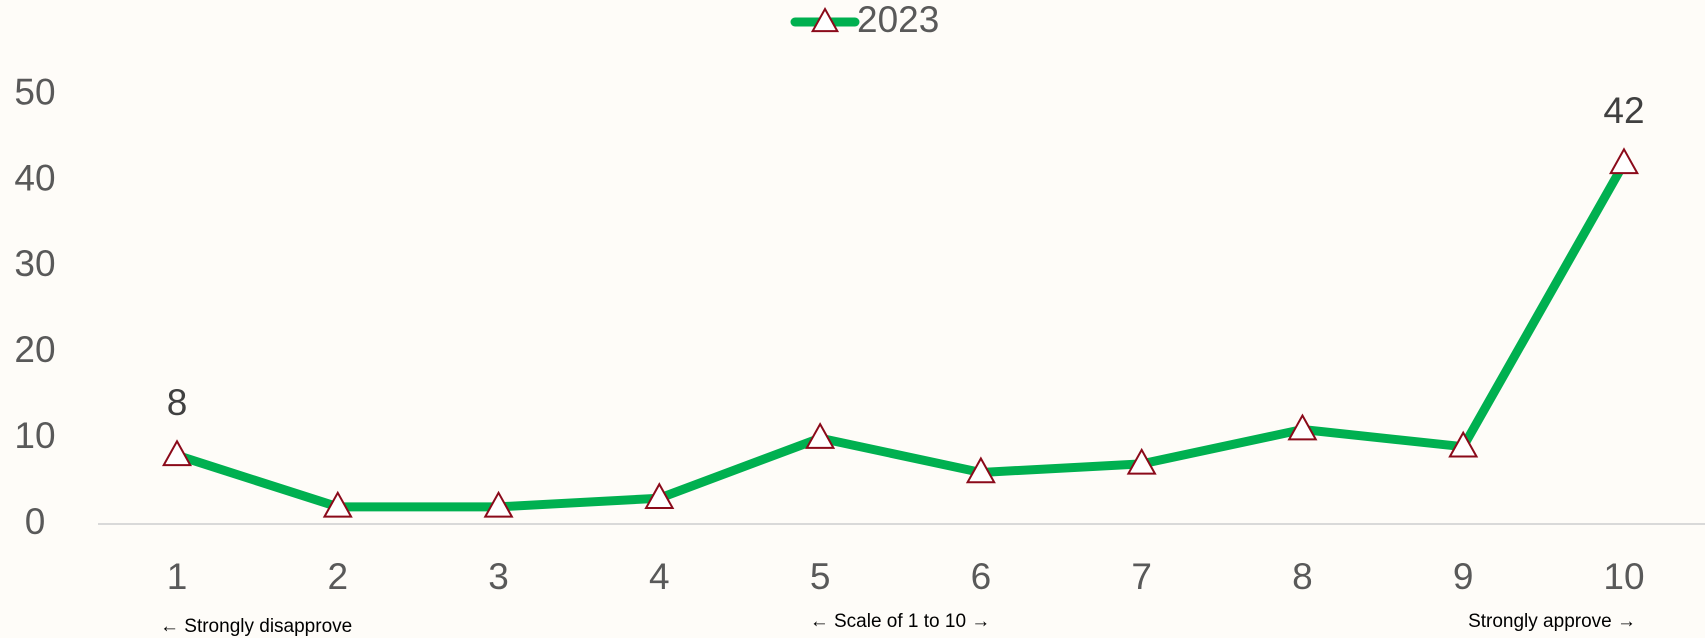 The image size is (1705, 638). I want to click on legend-label: 2023, so click(898, 20).